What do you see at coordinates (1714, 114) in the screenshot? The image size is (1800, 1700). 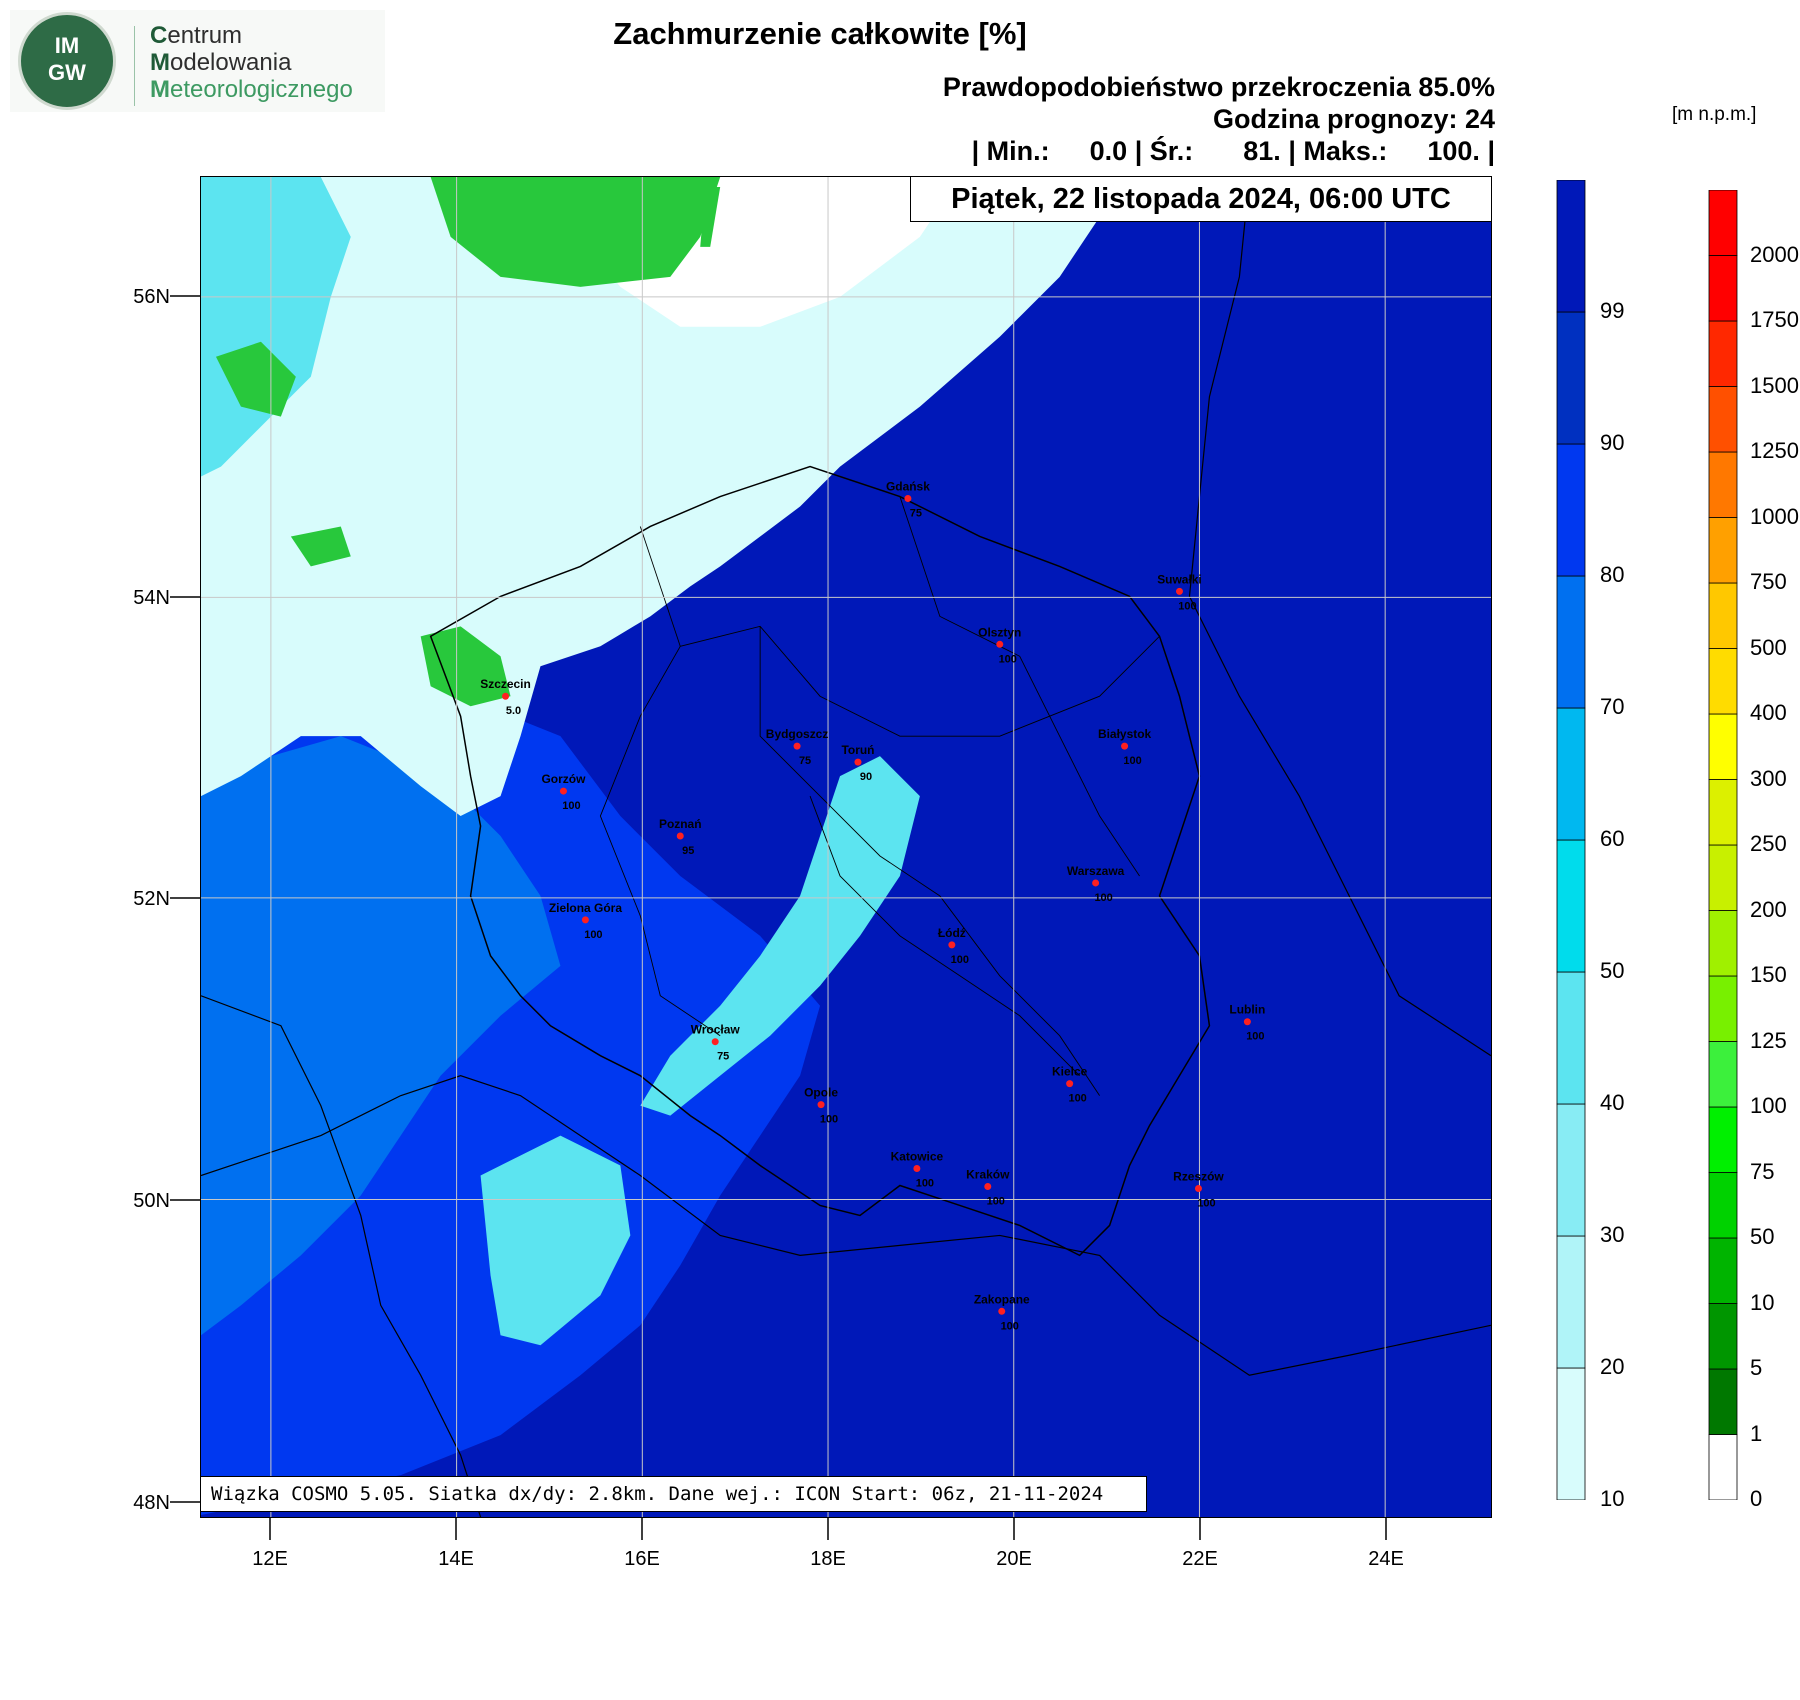 I see `terrain-unit-label: [m n.p.m.]` at bounding box center [1714, 114].